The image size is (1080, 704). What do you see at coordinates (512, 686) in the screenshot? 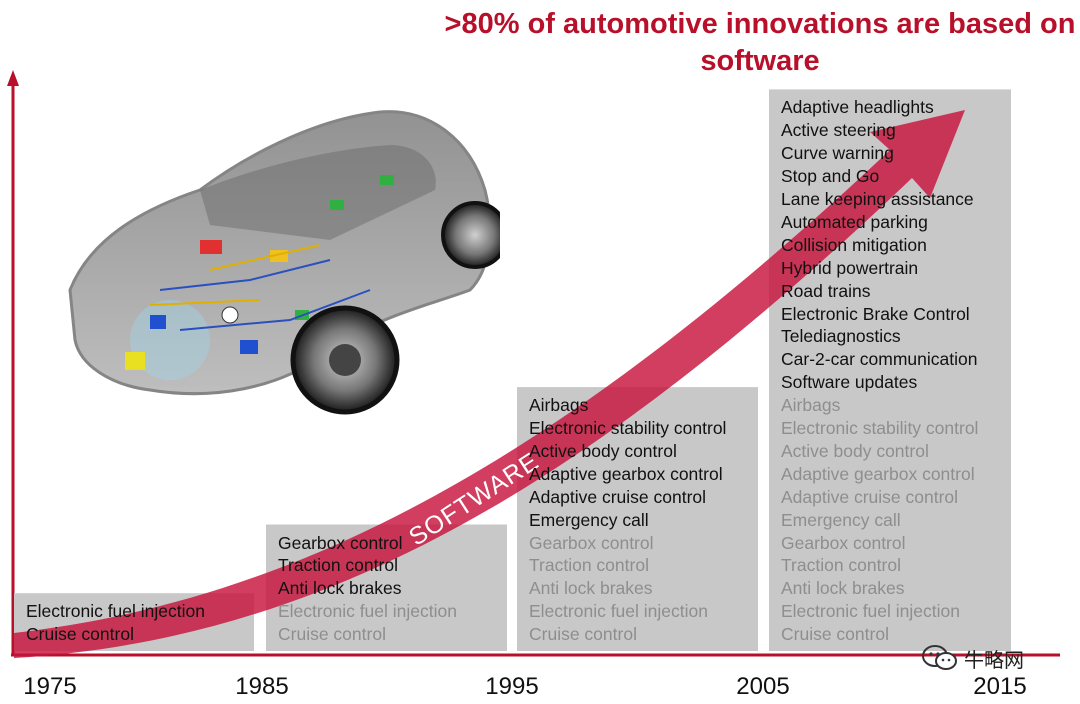
I see `x-tick-label: 1995` at bounding box center [512, 686].